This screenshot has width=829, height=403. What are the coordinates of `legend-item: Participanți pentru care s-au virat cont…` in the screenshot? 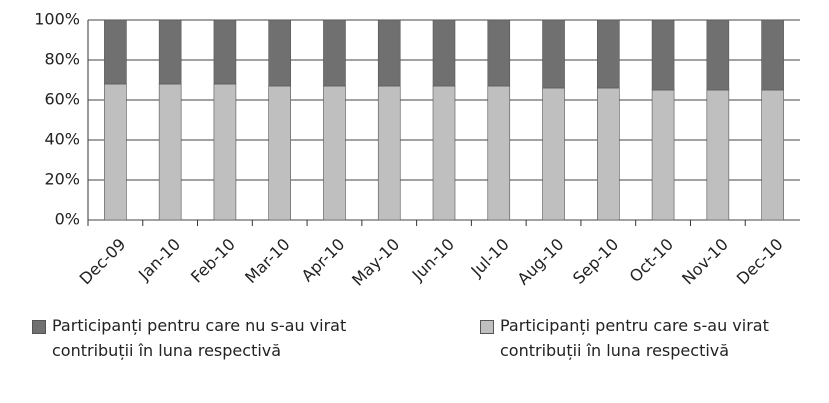 It's located at (653, 338).